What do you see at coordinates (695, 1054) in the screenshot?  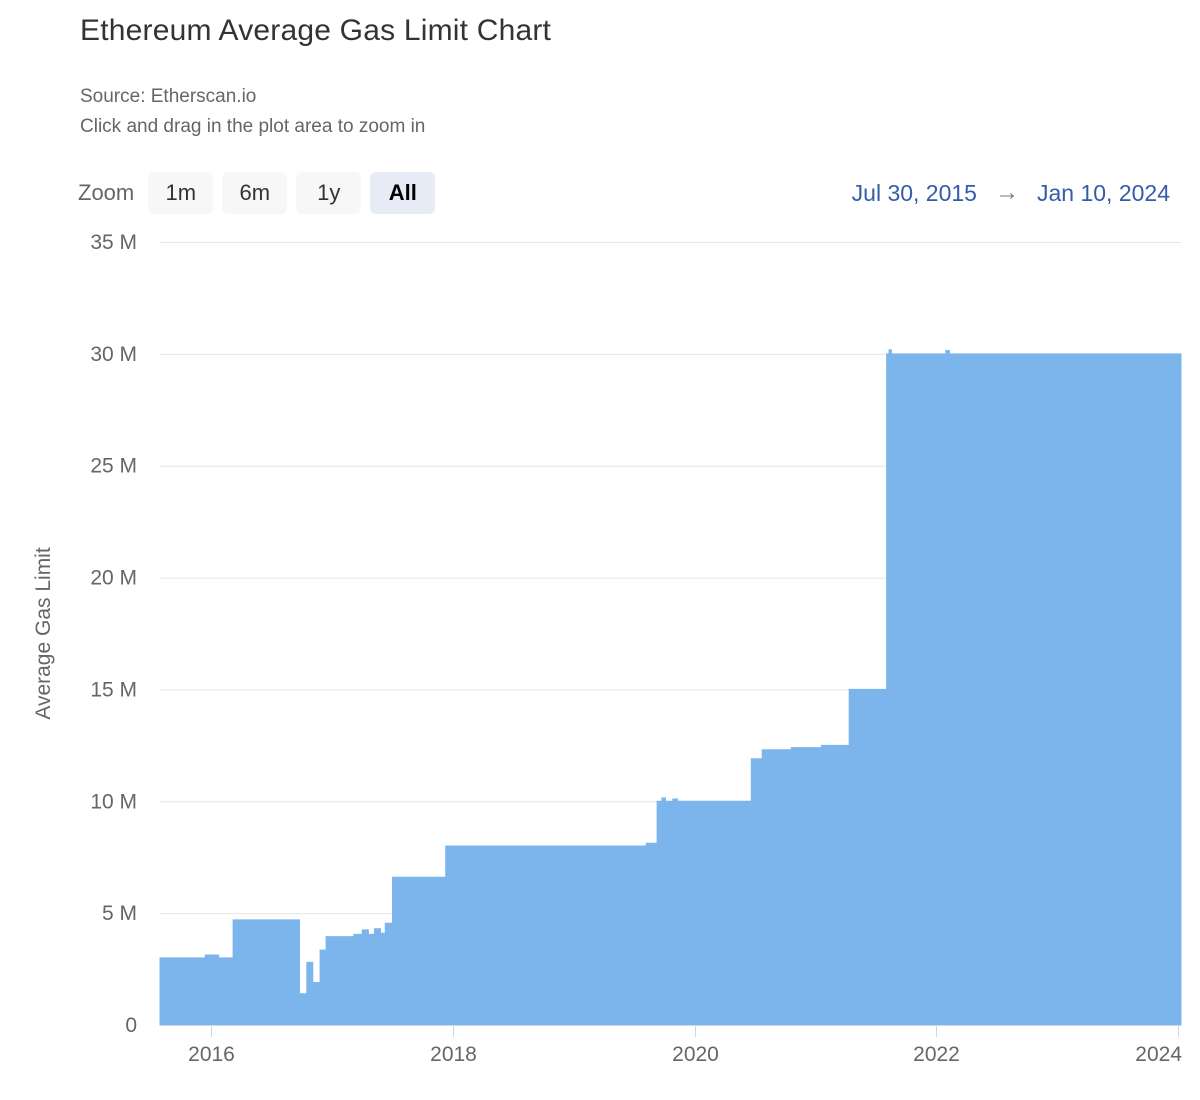 I see `x-tick-label: 2020` at bounding box center [695, 1054].